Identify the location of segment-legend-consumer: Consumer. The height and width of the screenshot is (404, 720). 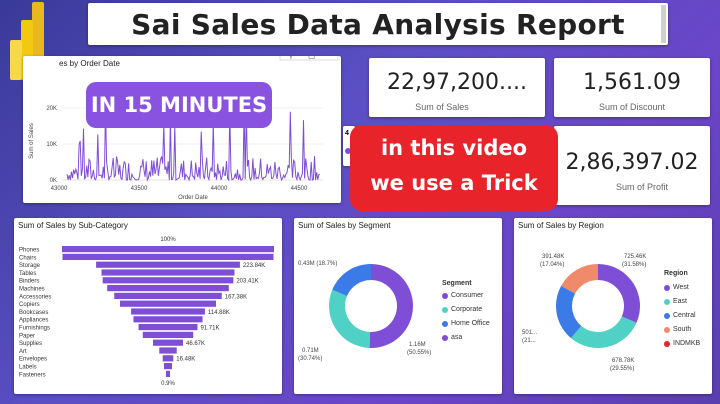
(462, 295).